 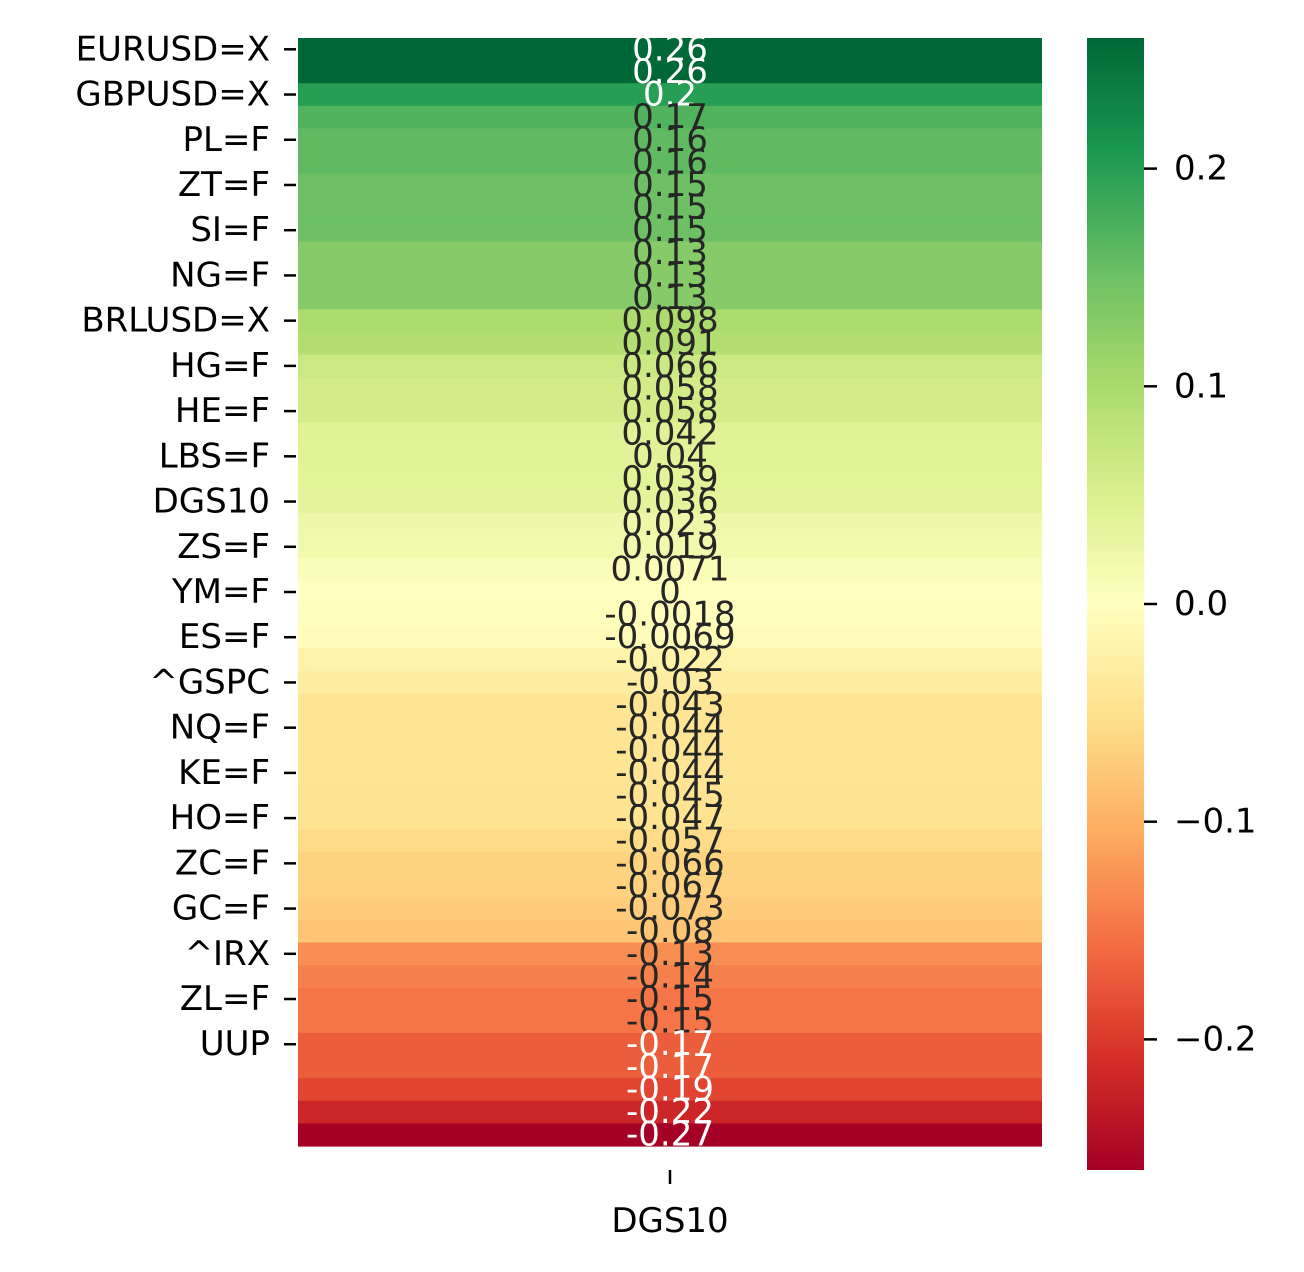 I want to click on cell-value-label: -0.047, so click(x=670, y=818).